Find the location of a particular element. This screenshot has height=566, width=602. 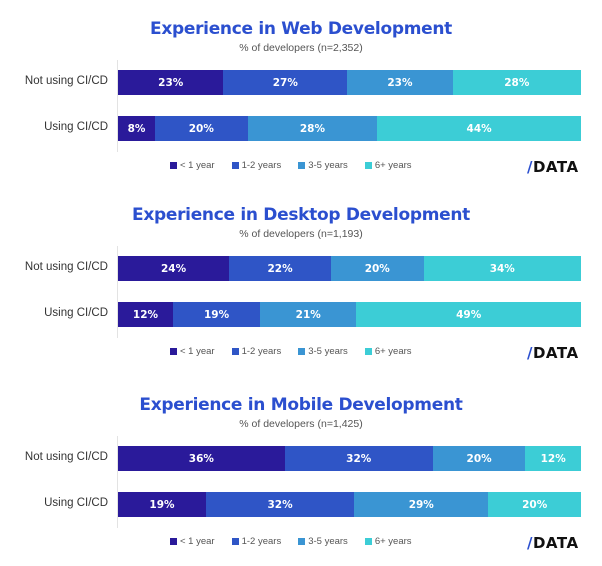

data-label: 44% is located at coordinates (479, 128).